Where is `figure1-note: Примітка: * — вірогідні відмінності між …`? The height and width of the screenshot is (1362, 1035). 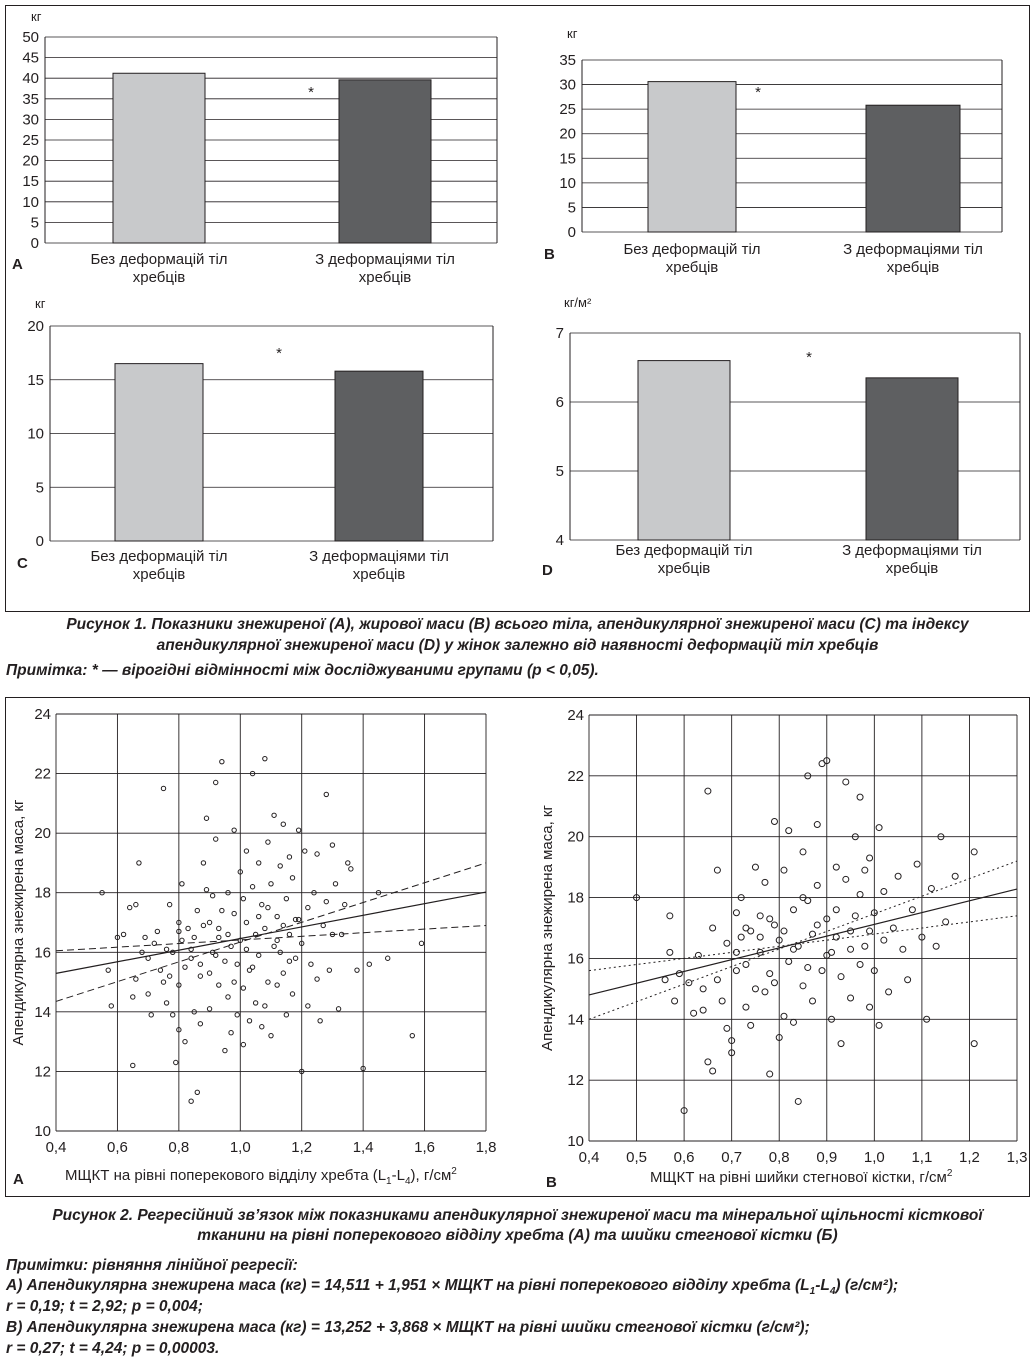
figure1-note: Примітка: * — вірогідні відмінності між … is located at coordinates (302, 670).